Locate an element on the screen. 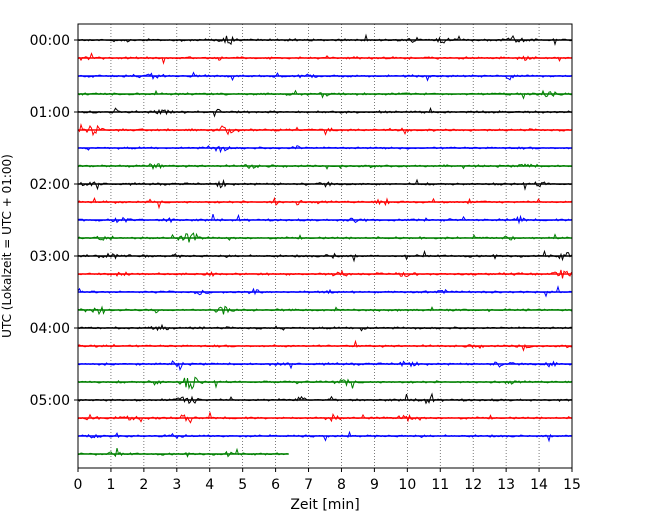  x-tick-label: 1 is located at coordinates (110, 485).